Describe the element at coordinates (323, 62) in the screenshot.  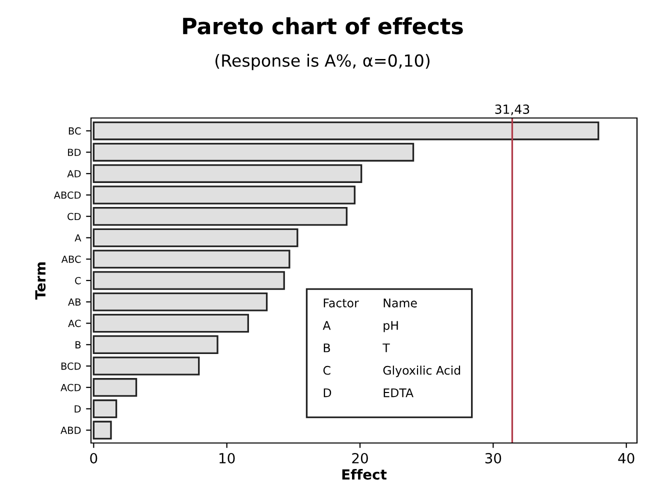
I see `chart-subtitle: (Response is A%, α=0,10)` at that location.